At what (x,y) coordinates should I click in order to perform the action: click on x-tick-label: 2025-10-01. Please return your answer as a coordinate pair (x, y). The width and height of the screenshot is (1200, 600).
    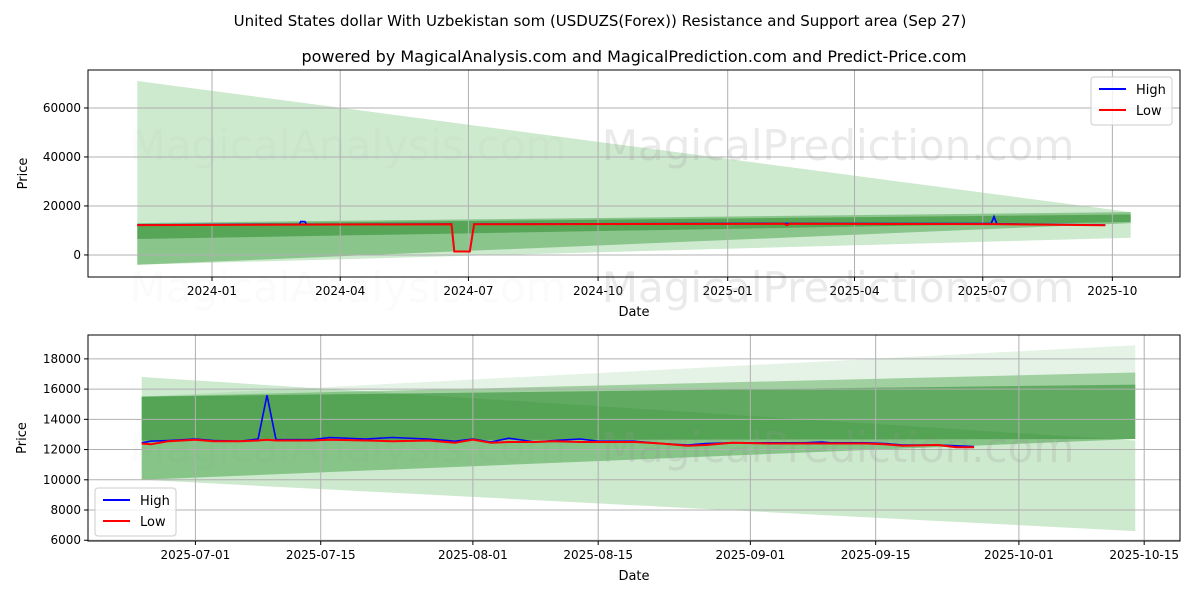
    Looking at the image, I should click on (1019, 555).